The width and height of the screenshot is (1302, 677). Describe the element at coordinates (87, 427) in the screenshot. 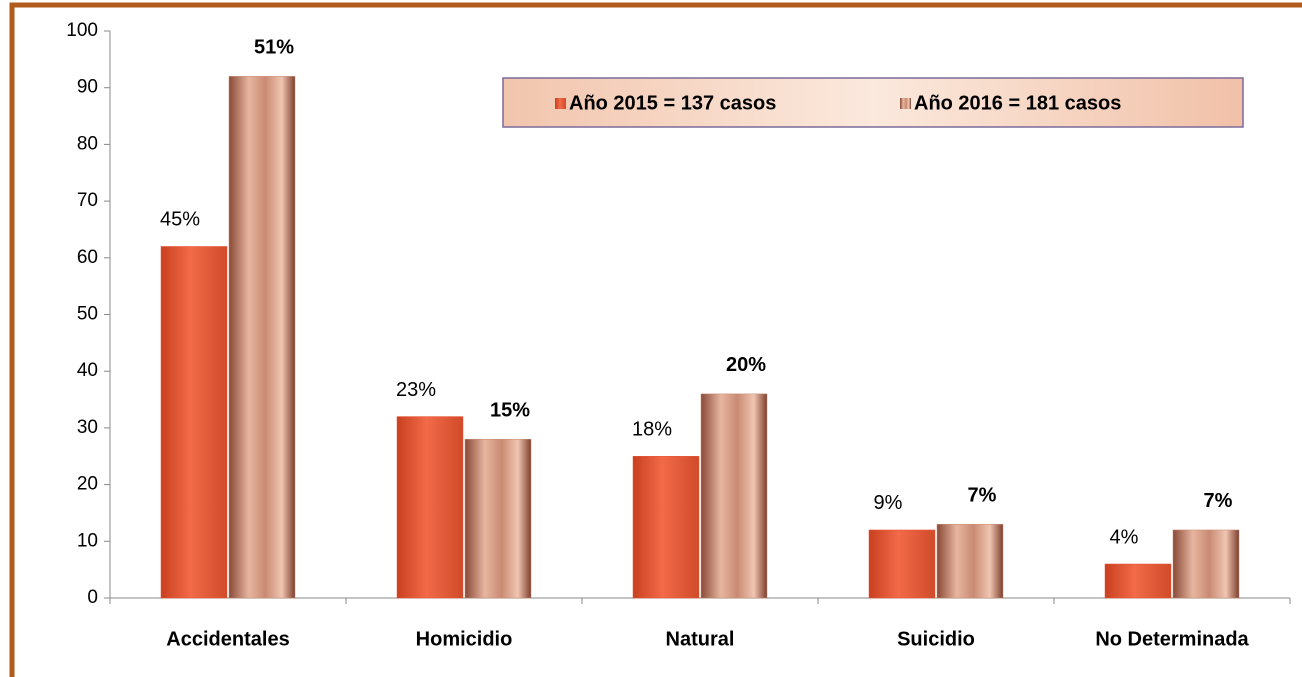

I see `y-tick-label: 30` at that location.